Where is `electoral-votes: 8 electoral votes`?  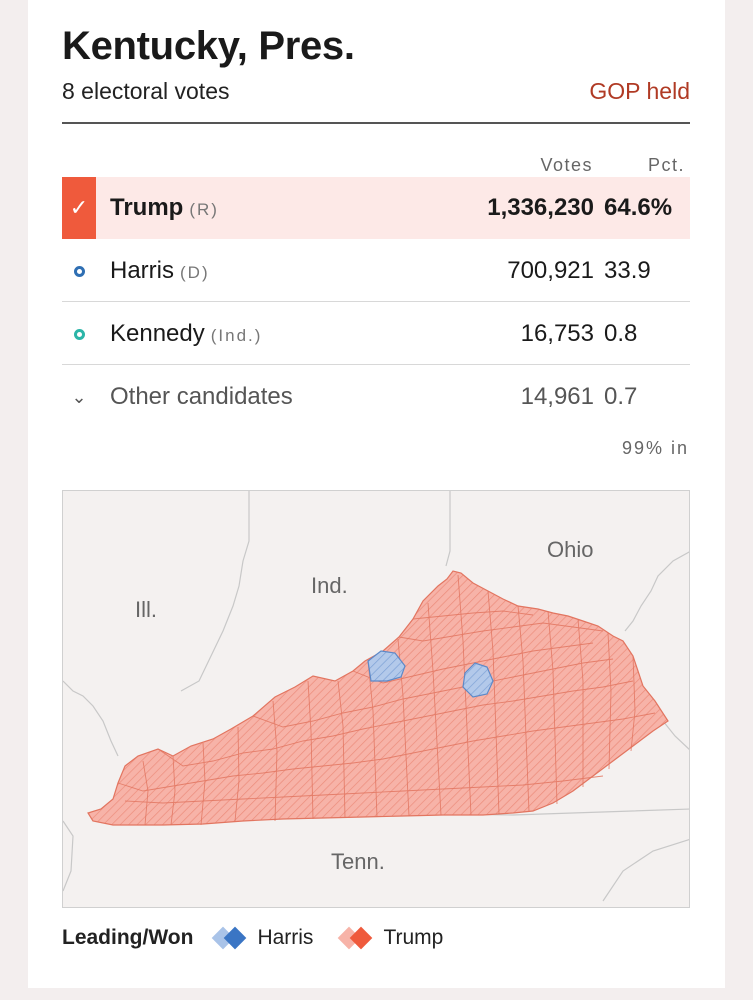
electoral-votes: 8 electoral votes is located at coordinates (146, 91).